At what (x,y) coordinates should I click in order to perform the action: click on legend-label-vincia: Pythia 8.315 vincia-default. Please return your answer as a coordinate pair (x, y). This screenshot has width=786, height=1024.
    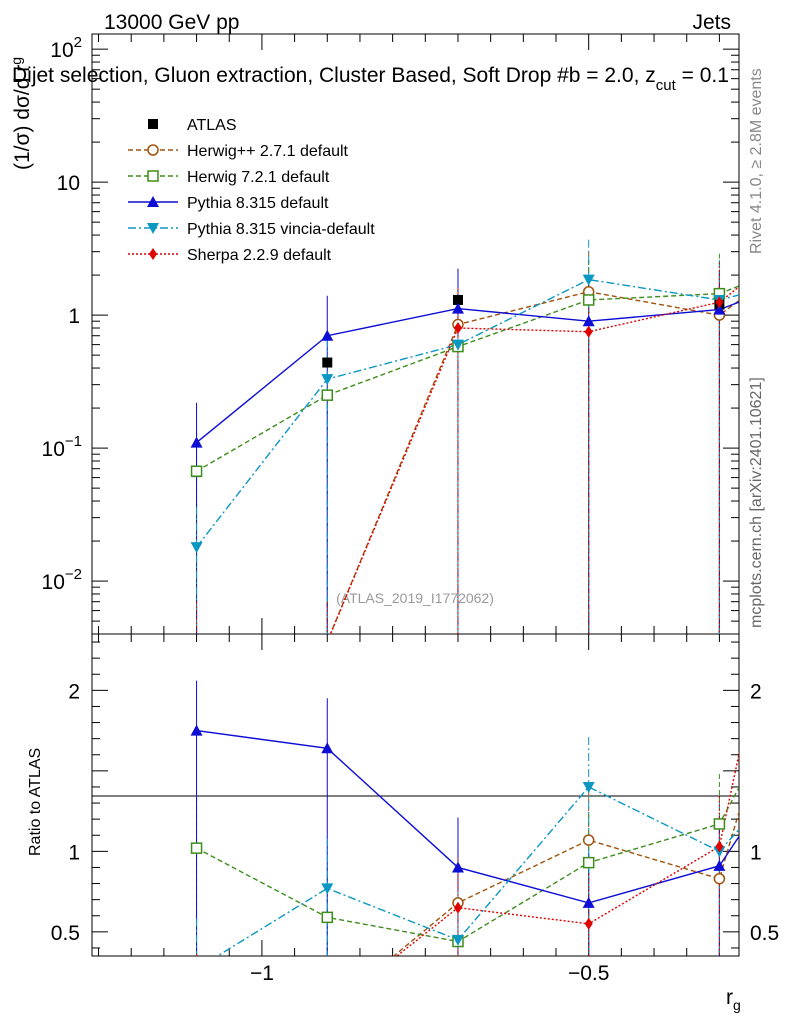
    Looking at the image, I should click on (281, 229).